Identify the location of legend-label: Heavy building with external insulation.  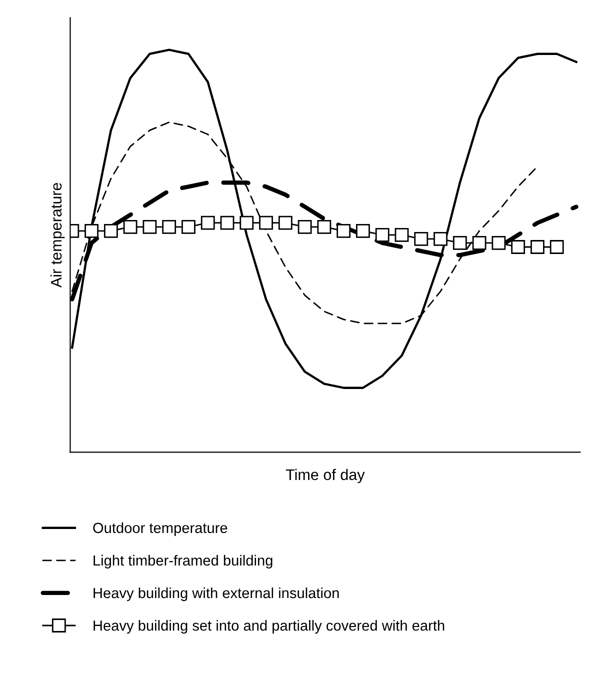
(216, 594).